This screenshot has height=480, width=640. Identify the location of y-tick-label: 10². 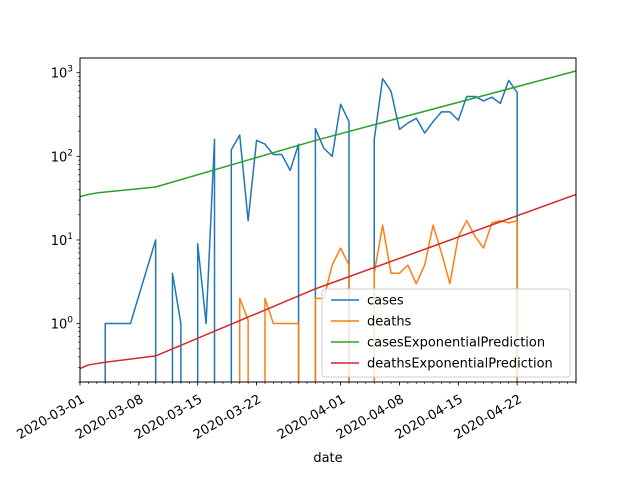
(62, 156).